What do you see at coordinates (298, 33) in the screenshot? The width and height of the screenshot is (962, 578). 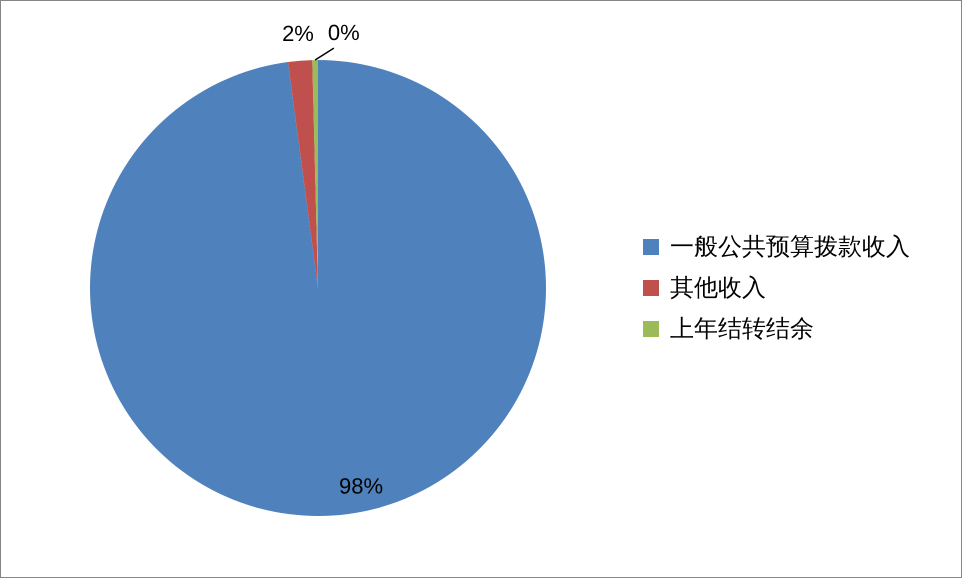 I see `data-label: 2%` at bounding box center [298, 33].